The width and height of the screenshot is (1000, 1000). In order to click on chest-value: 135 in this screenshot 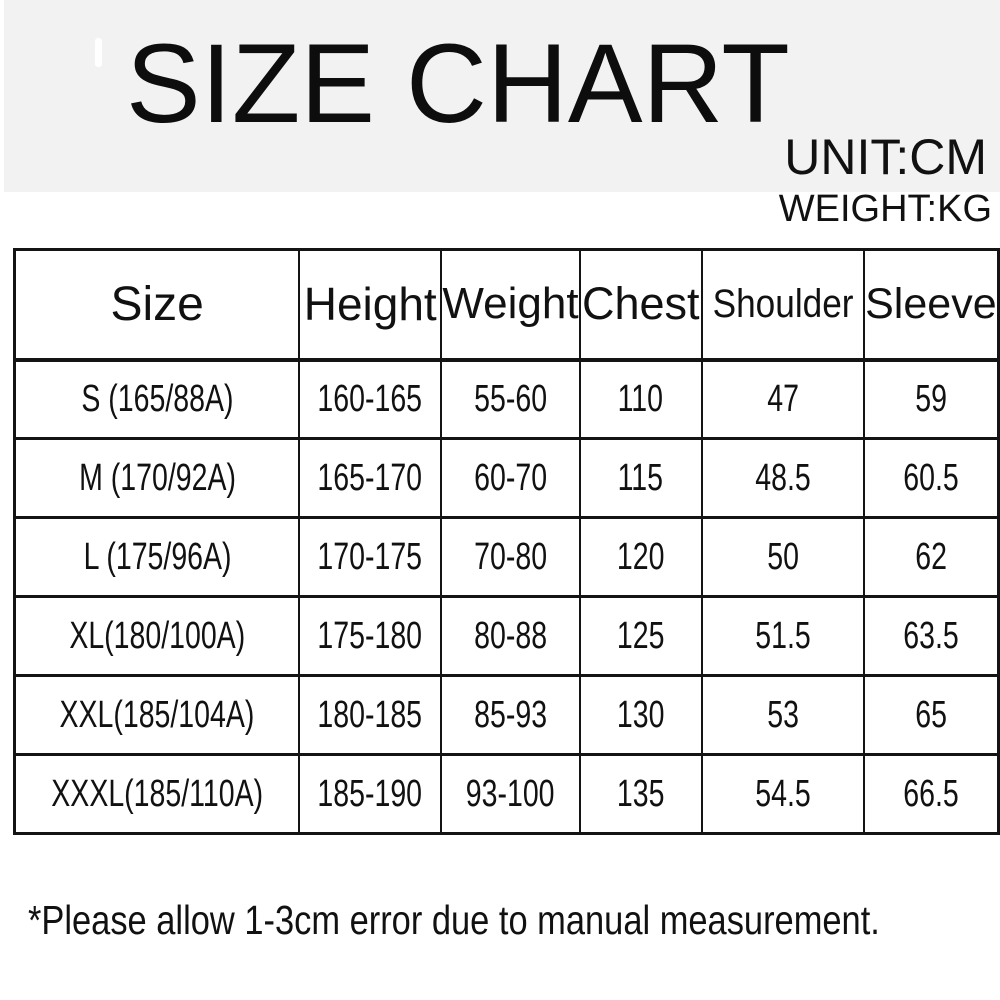, I will do `click(640, 793)`.